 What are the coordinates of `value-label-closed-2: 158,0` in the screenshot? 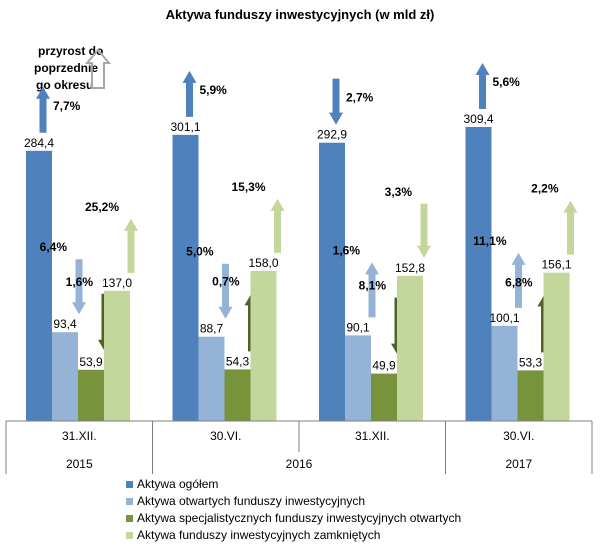 It's located at (263, 263).